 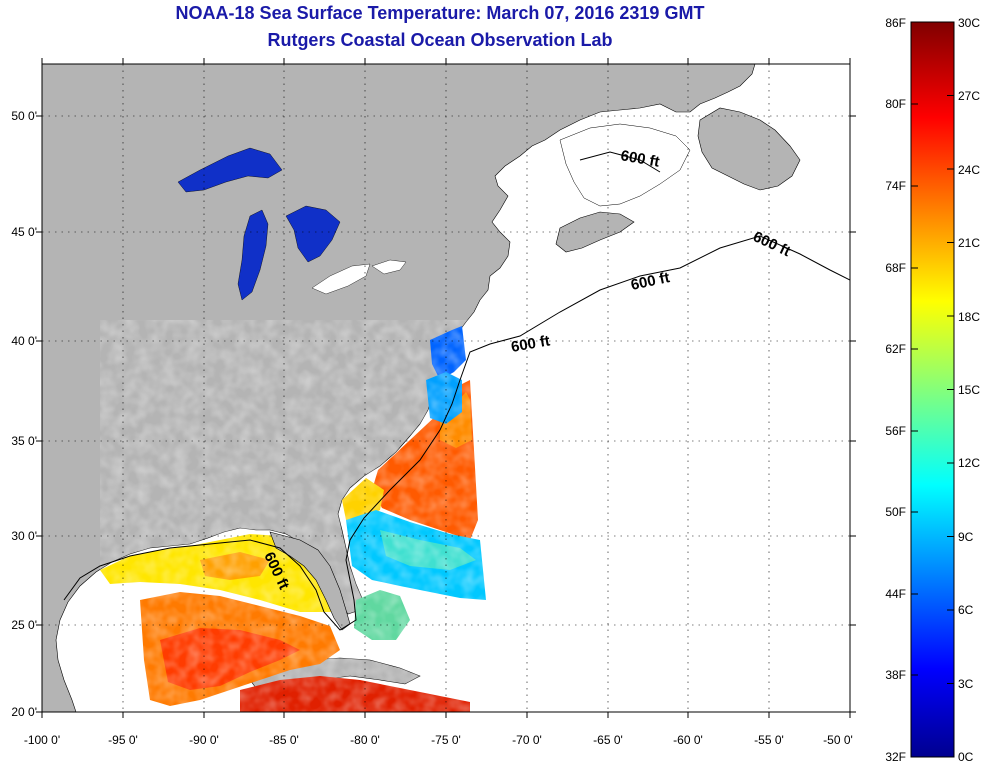 I want to click on colorbar-c-label: 12C, so click(x=969, y=463).